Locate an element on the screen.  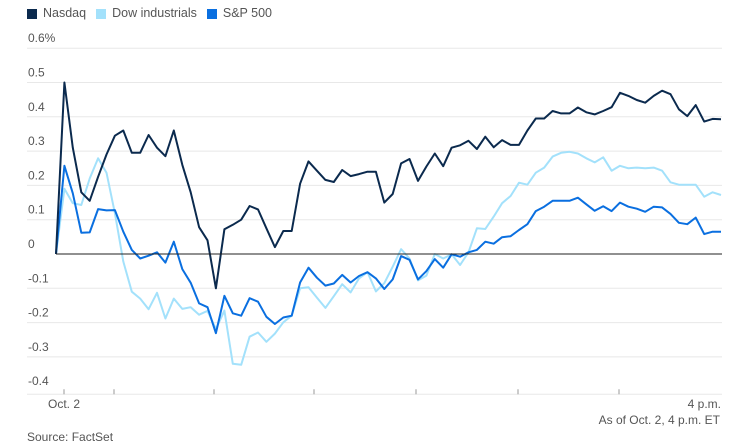
legend-label: S&P 500 is located at coordinates (247, 13).